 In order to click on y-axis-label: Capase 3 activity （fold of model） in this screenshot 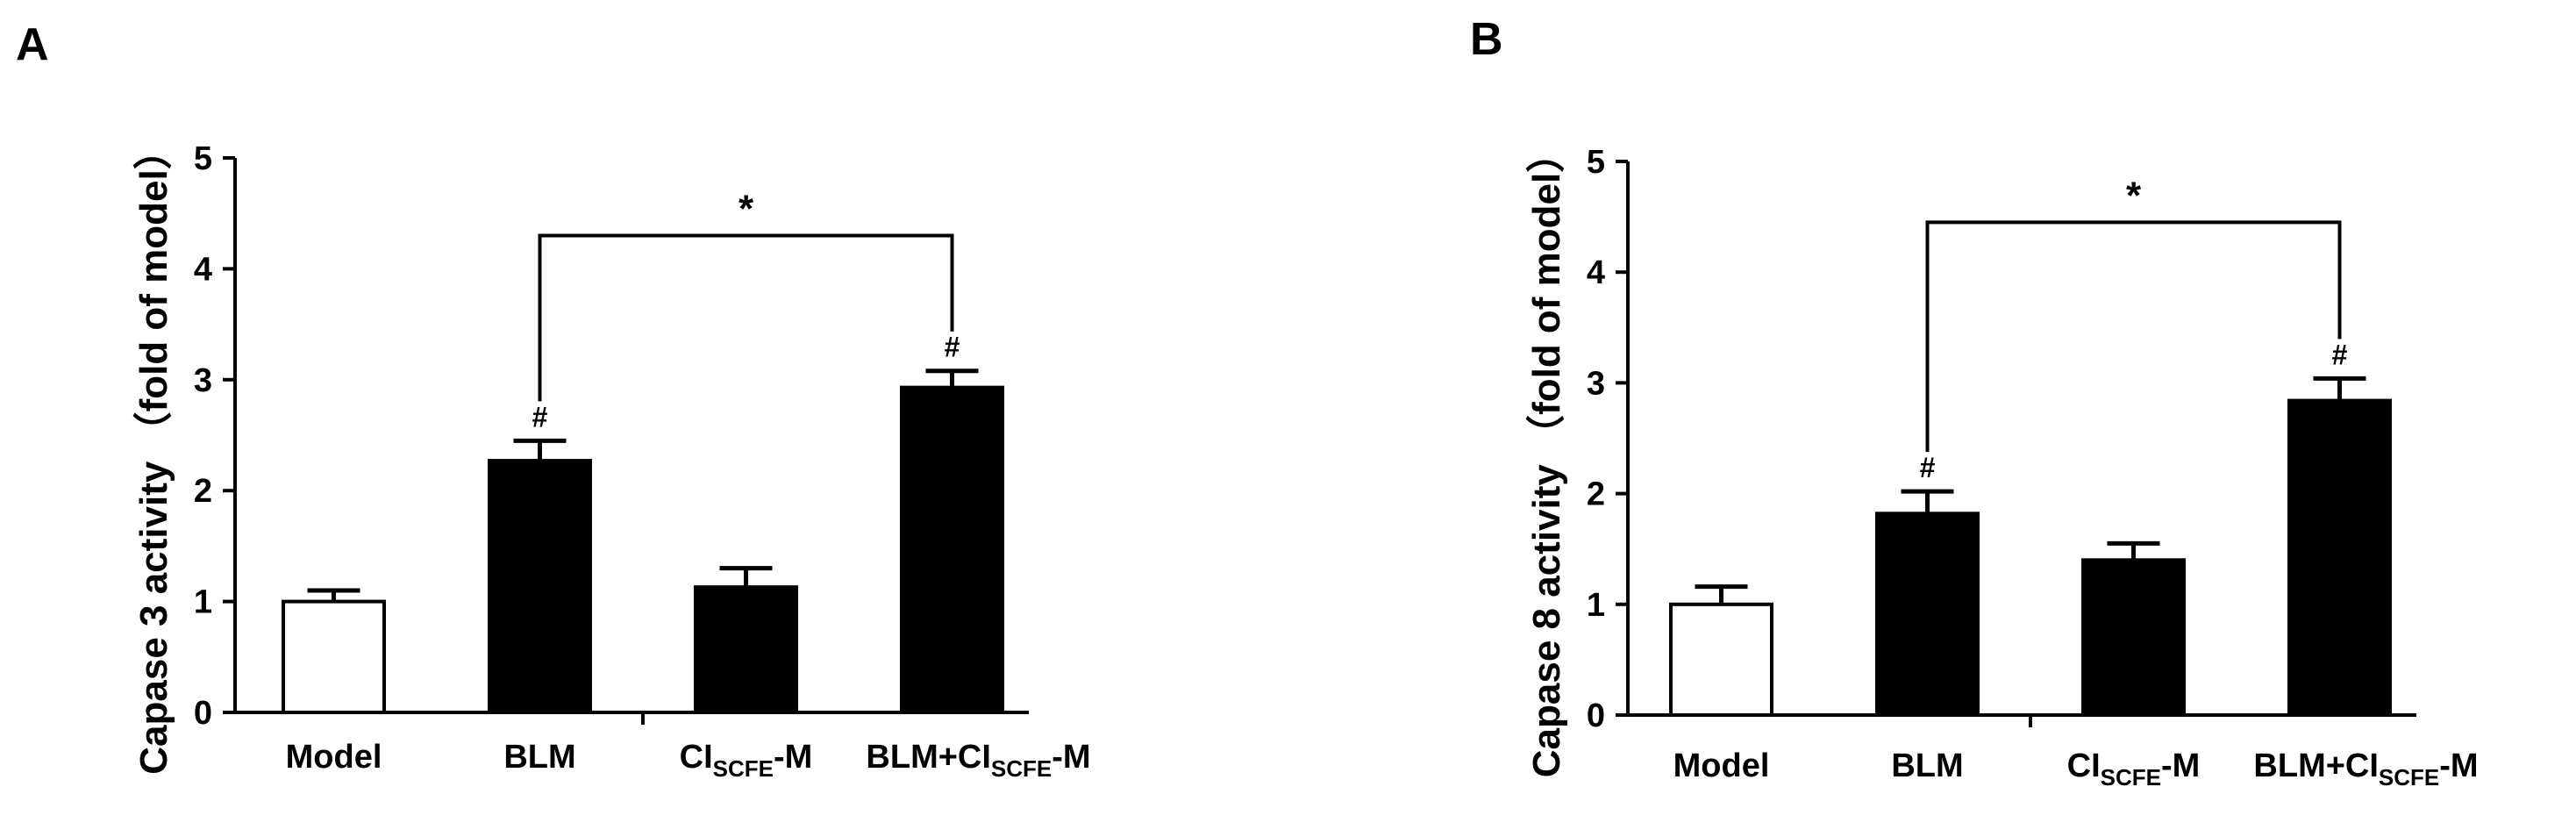, I will do `click(153, 453)`.